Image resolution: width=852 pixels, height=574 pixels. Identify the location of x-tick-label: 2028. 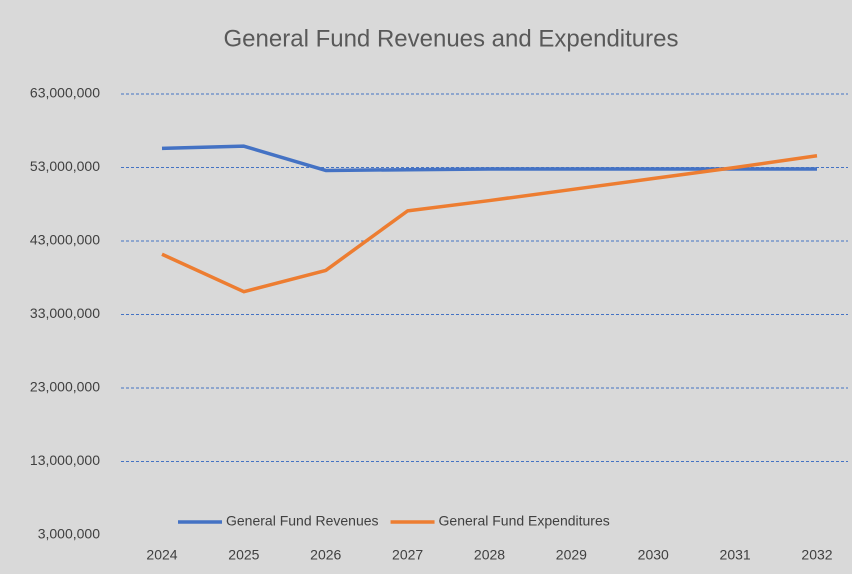
(489, 555).